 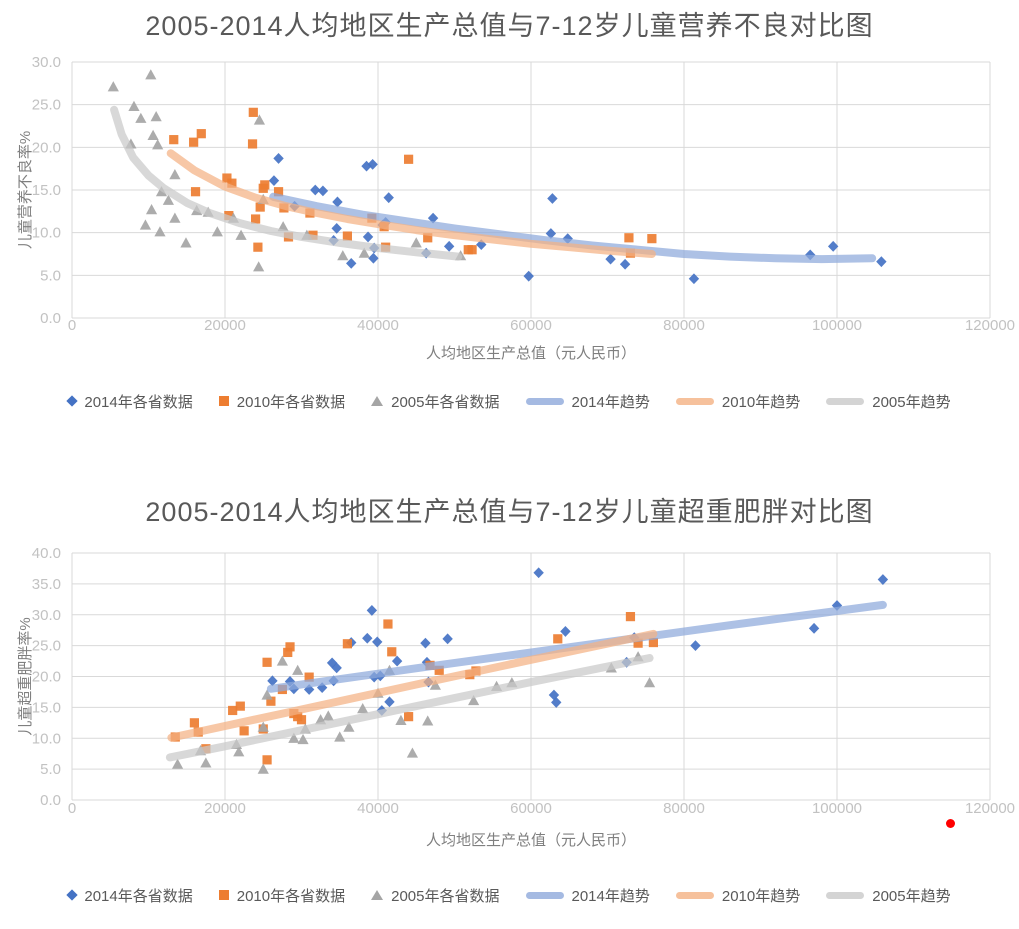 What do you see at coordinates (531, 808) in the screenshot?
I see `x-tick-label: 60000` at bounding box center [531, 808].